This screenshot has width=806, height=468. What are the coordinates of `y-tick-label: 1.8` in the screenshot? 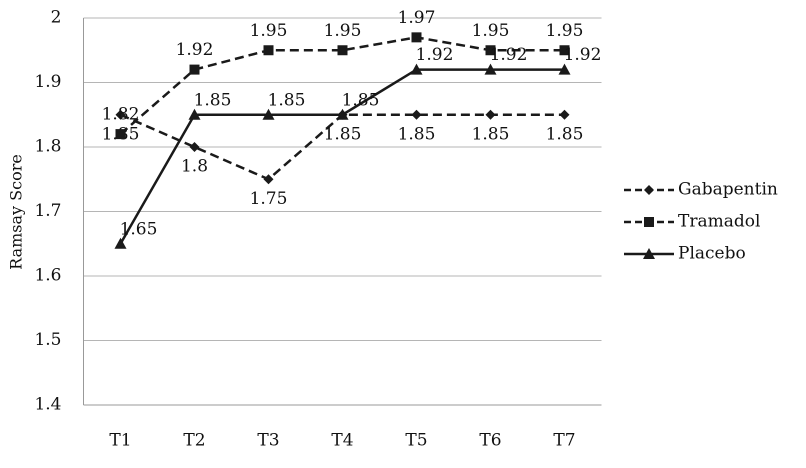 It's located at (47, 147).